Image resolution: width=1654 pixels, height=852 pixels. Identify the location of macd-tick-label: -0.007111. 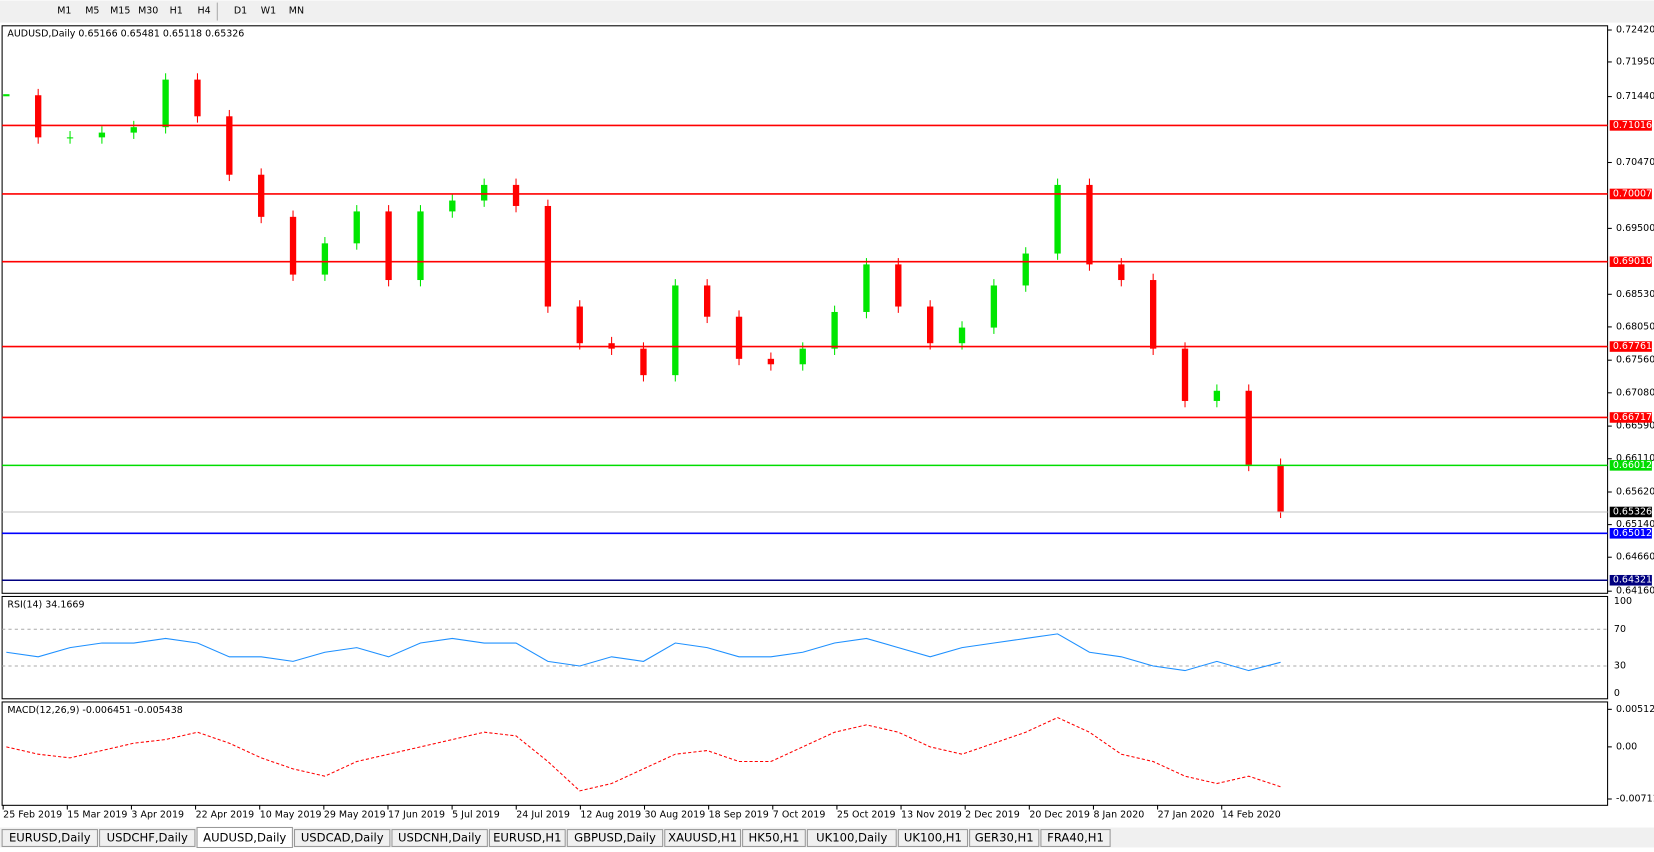
(1635, 798).